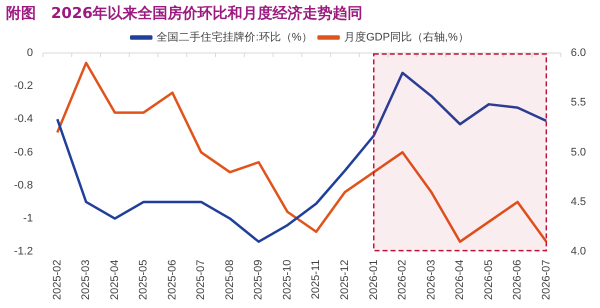  Describe the element at coordinates (345, 280) in the screenshot. I see `x-tick-label: 2025-12` at that location.